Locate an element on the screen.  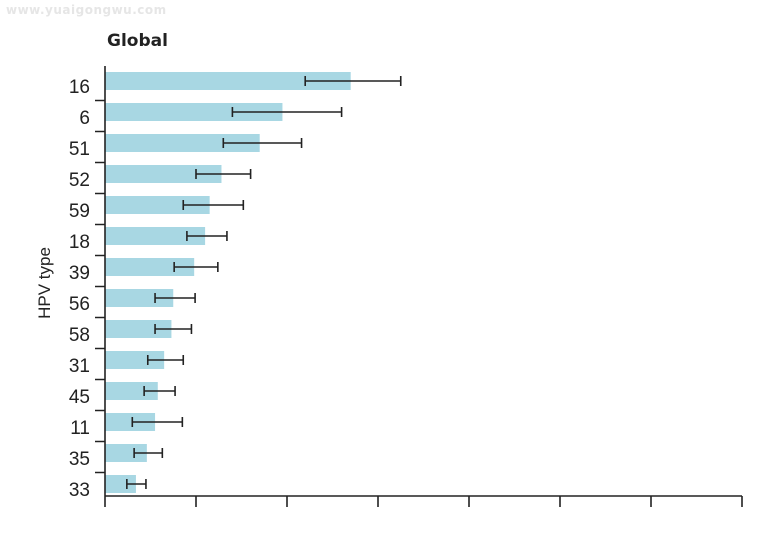
watermark: www.yuaigongwu.com is located at coordinates (86, 10).